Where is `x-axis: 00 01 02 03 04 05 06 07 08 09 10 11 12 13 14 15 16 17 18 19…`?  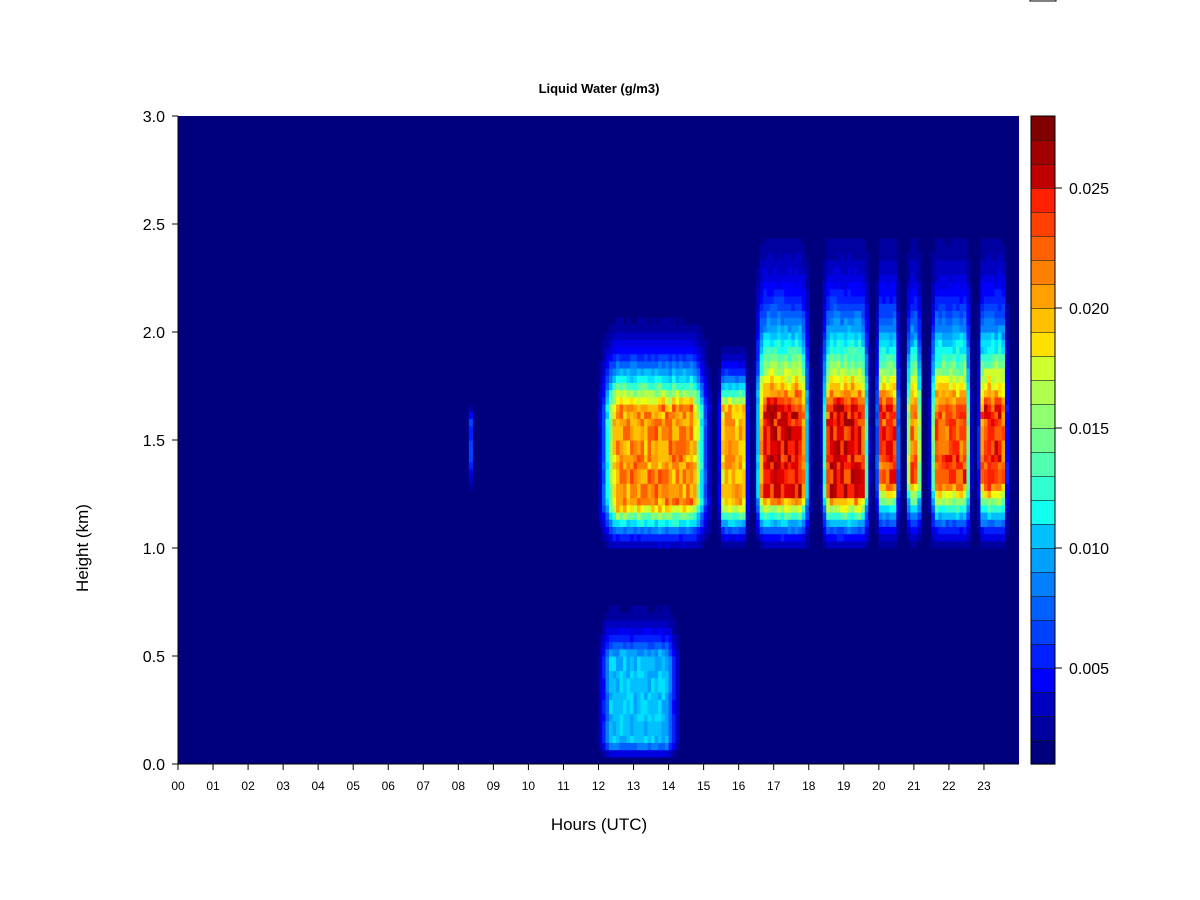 x-axis: 00 01 02 03 04 05 06 07 08 09 10 11 12 13 14 15 16 17 18 19… is located at coordinates (595, 778).